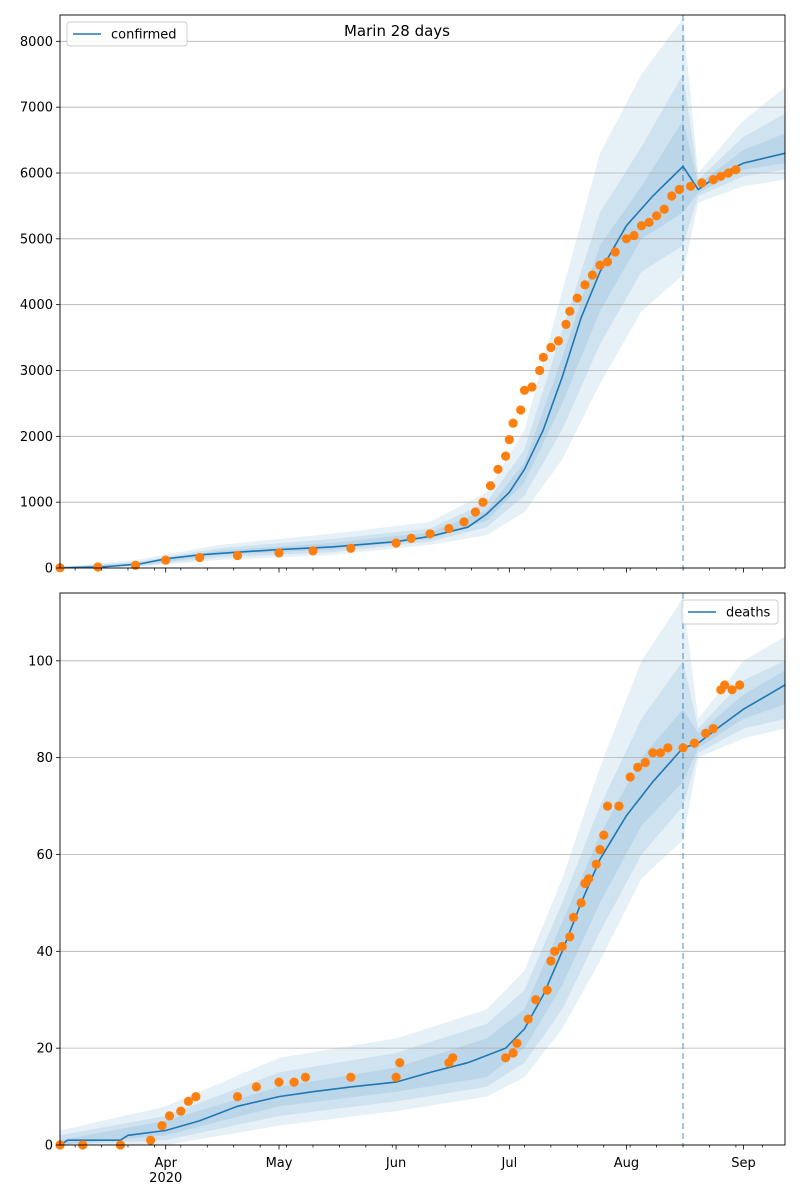 This screenshot has width=800, height=1200. I want to click on y-tick-label: 3000, so click(36, 371).